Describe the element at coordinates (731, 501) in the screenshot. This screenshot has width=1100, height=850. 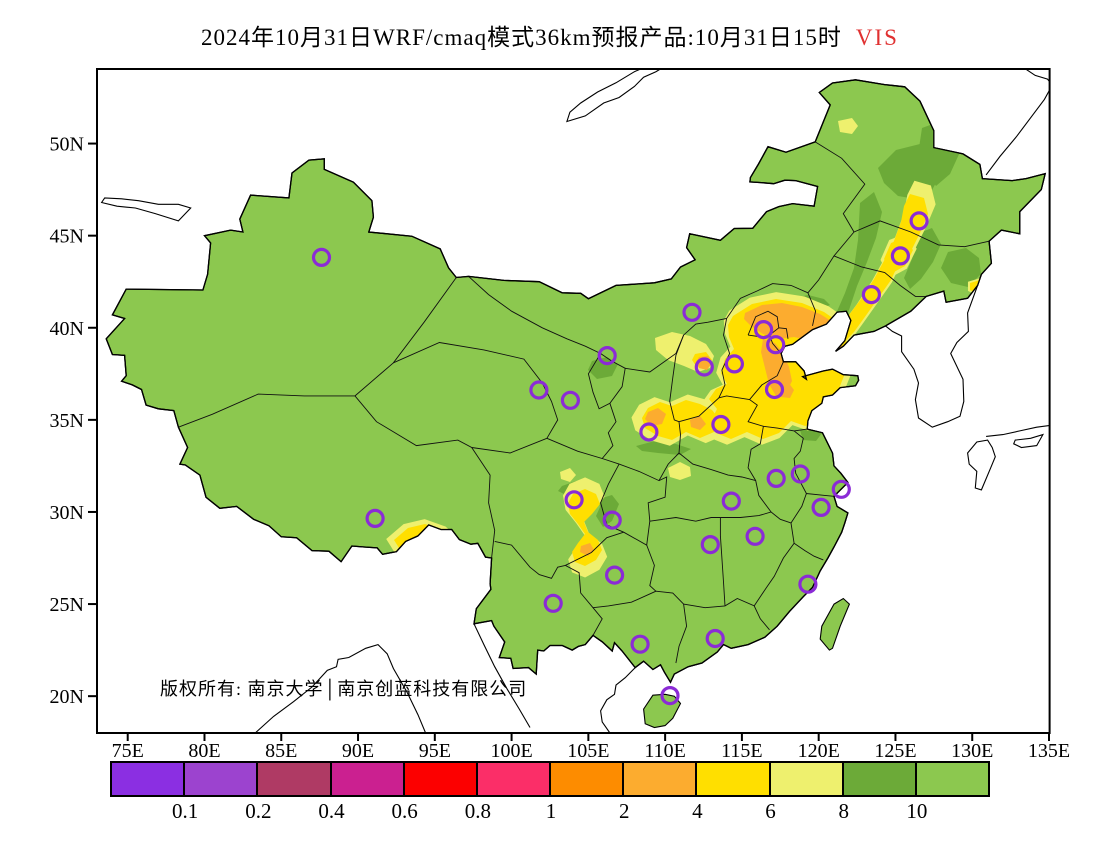
I see `city-marker-wuhan` at that location.